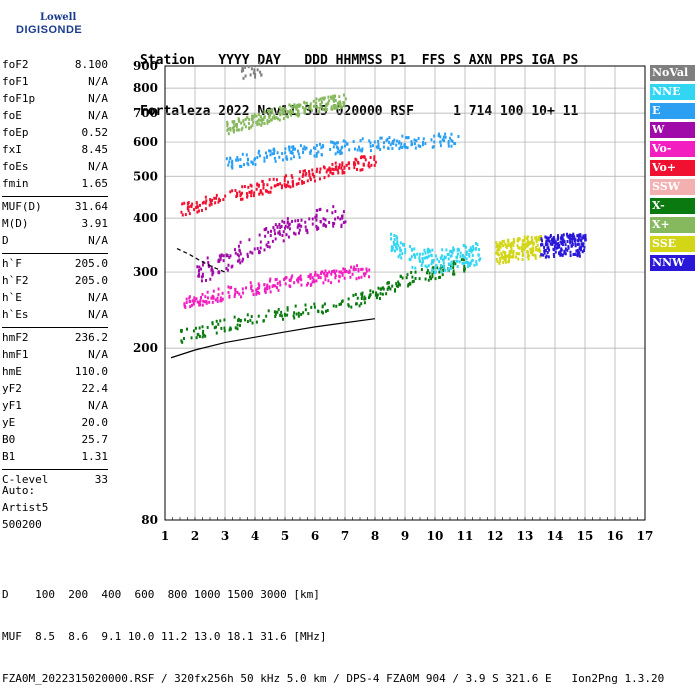 The height and width of the screenshot is (700, 700). What do you see at coordinates (12, 263) in the screenshot?
I see `param-key: h`F` at bounding box center [12, 263].